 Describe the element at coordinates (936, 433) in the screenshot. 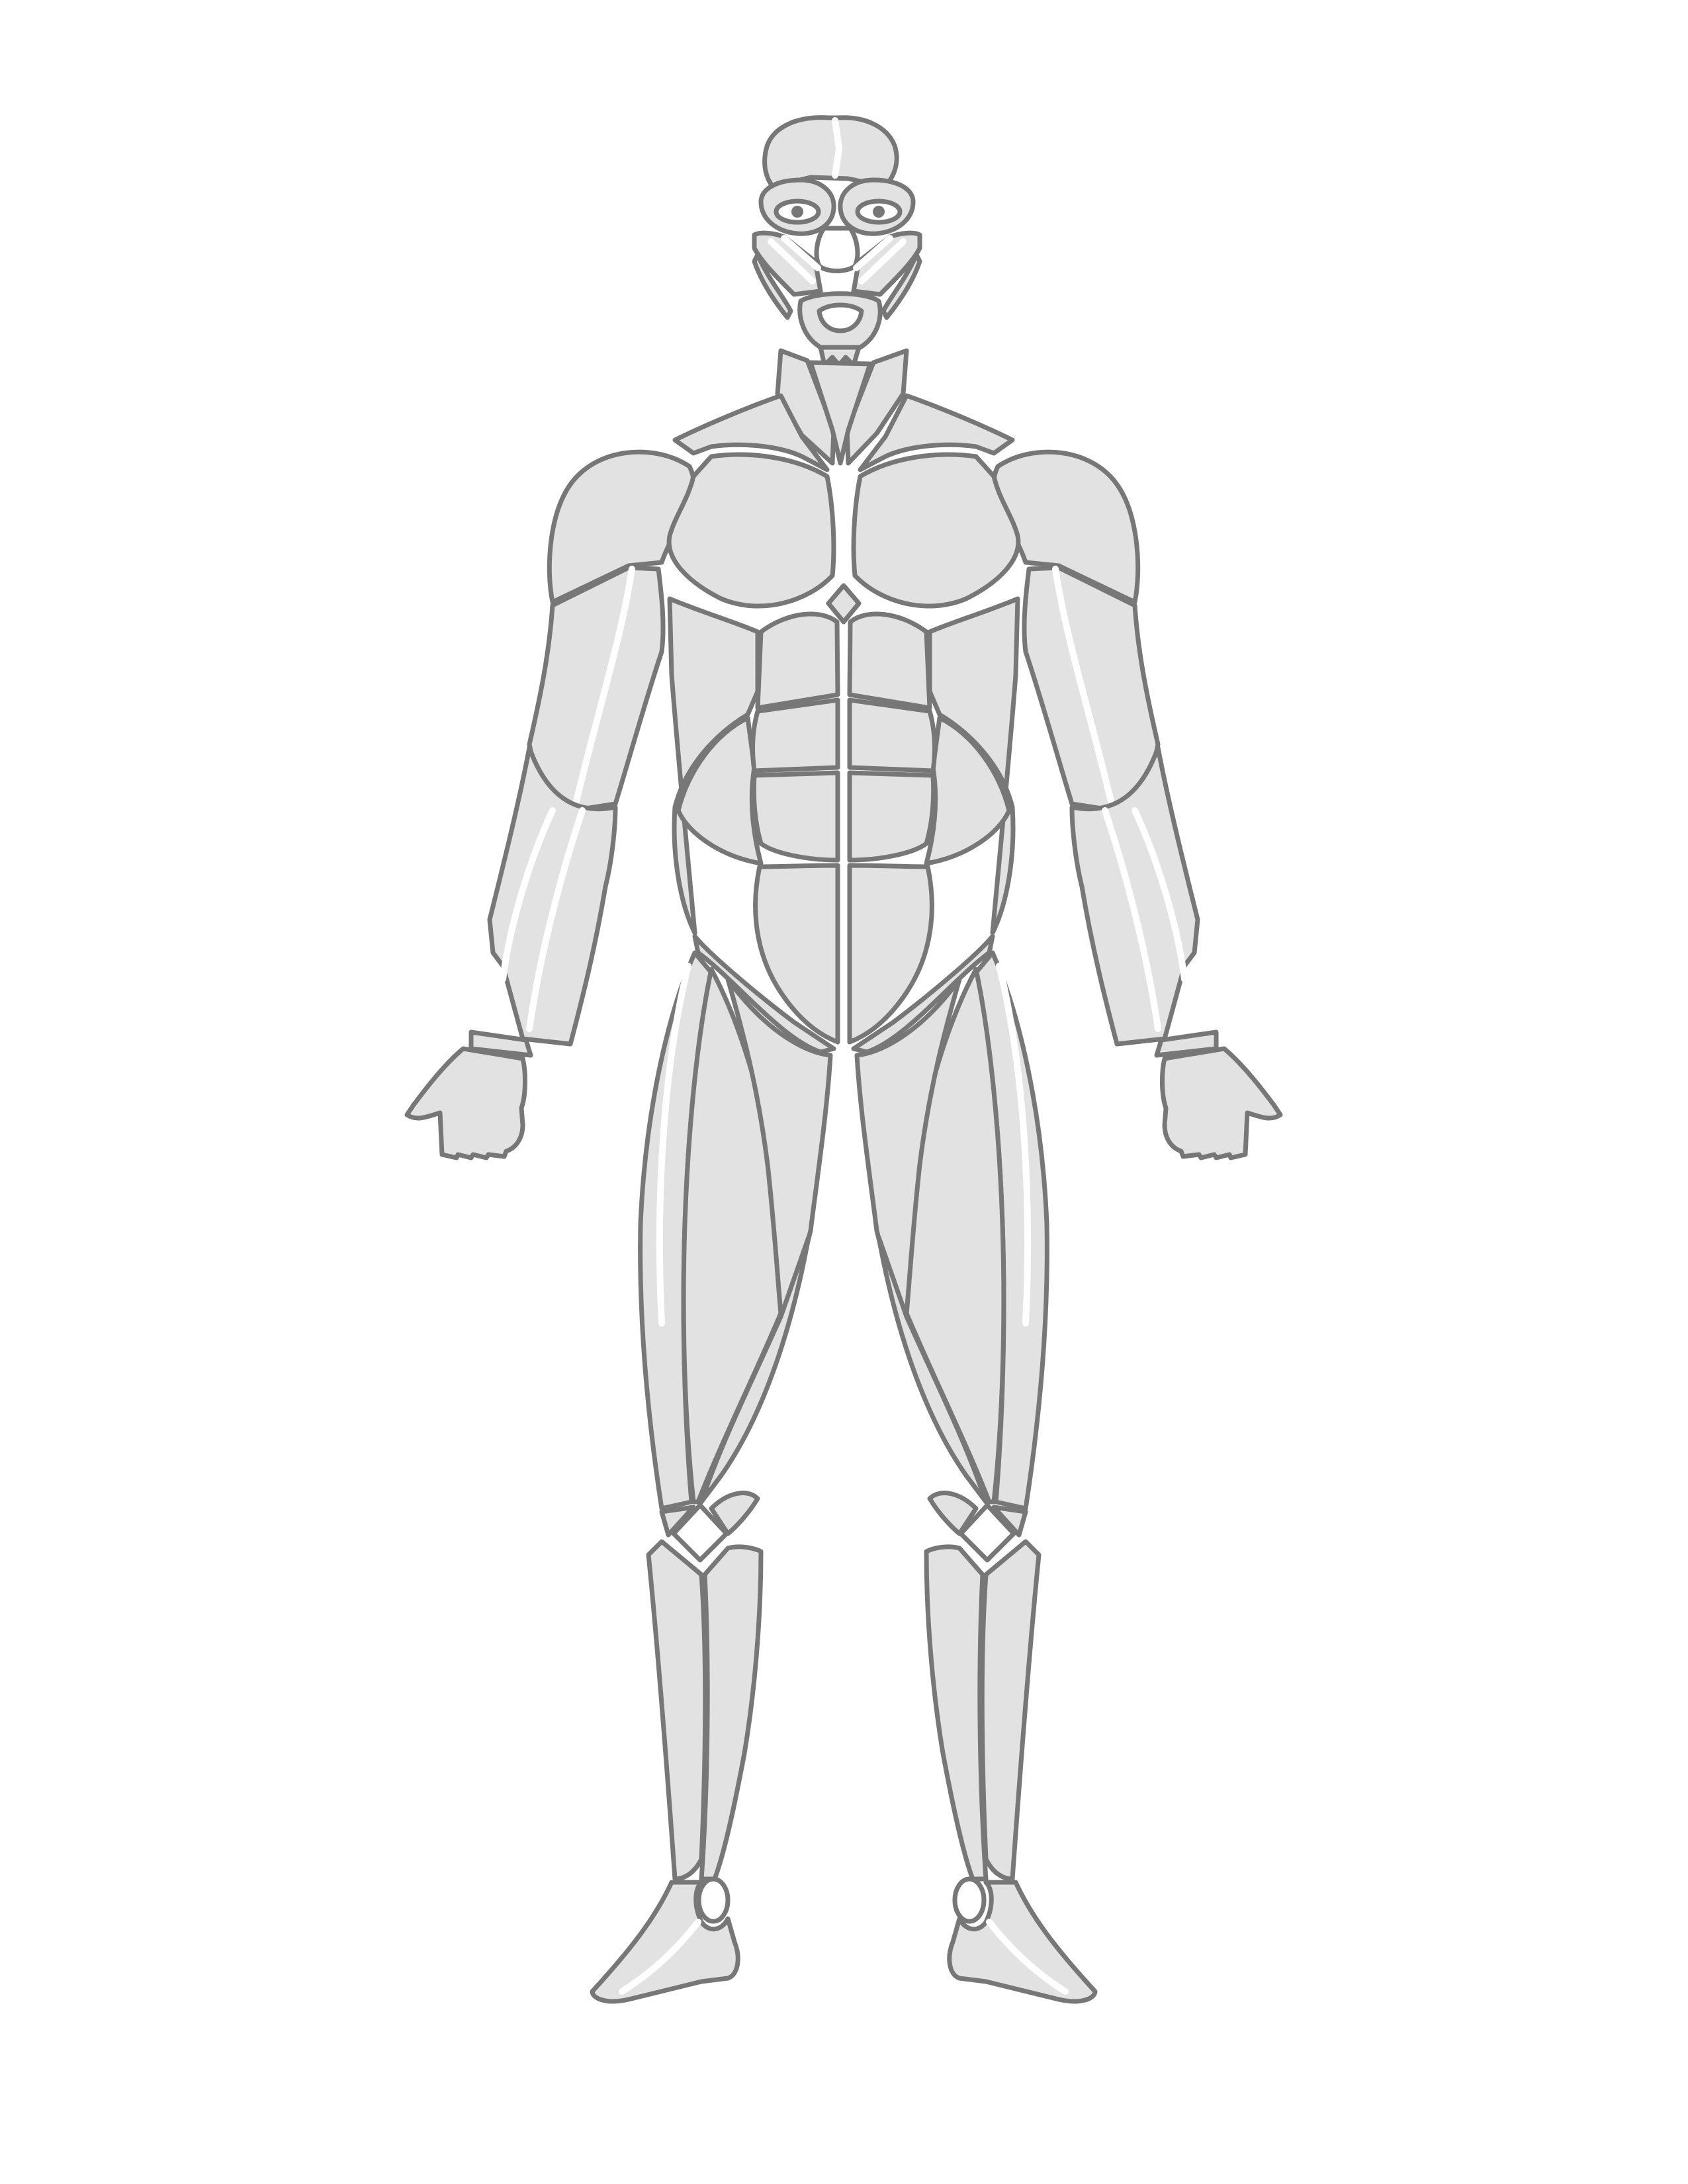

I see `trapezius-right` at that location.